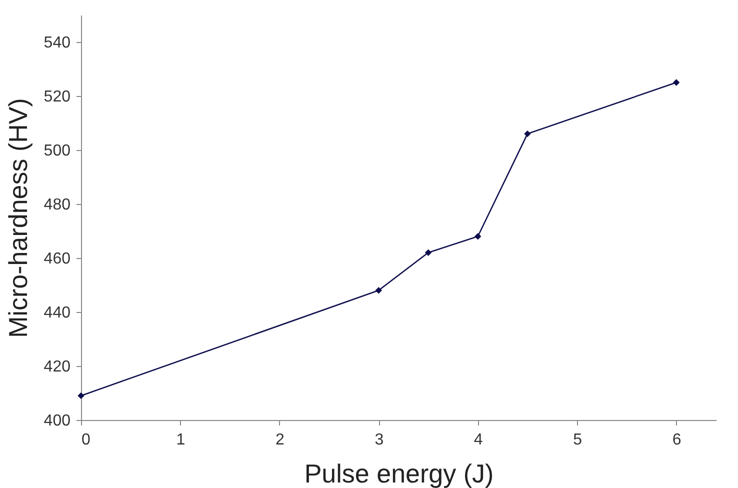 The image size is (738, 488). Describe the element at coordinates (577, 440) in the screenshot. I see `x-tick-label: 5` at that location.